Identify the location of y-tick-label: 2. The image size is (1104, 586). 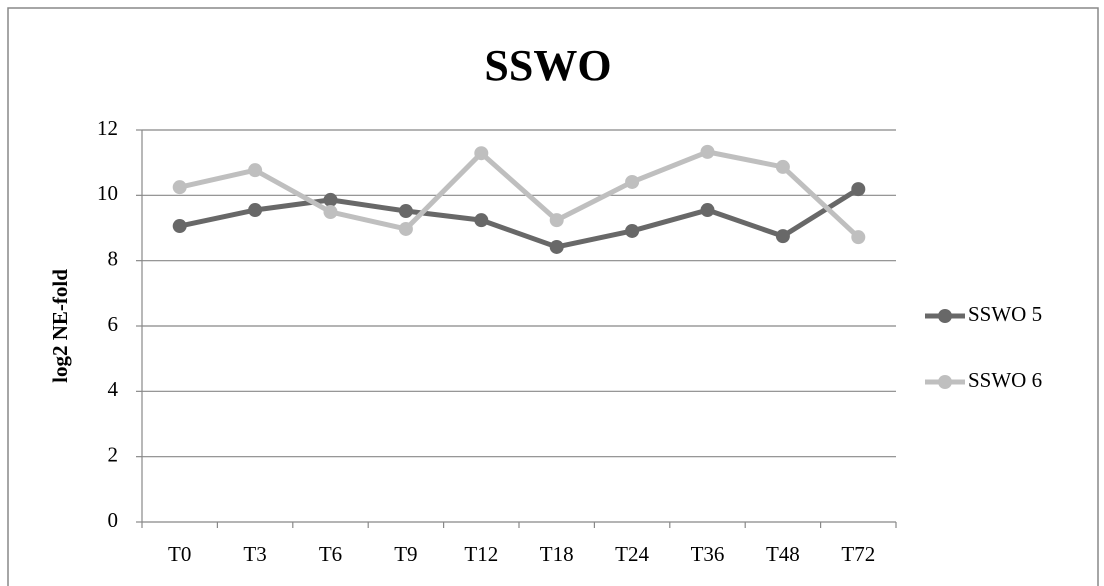
(113, 454).